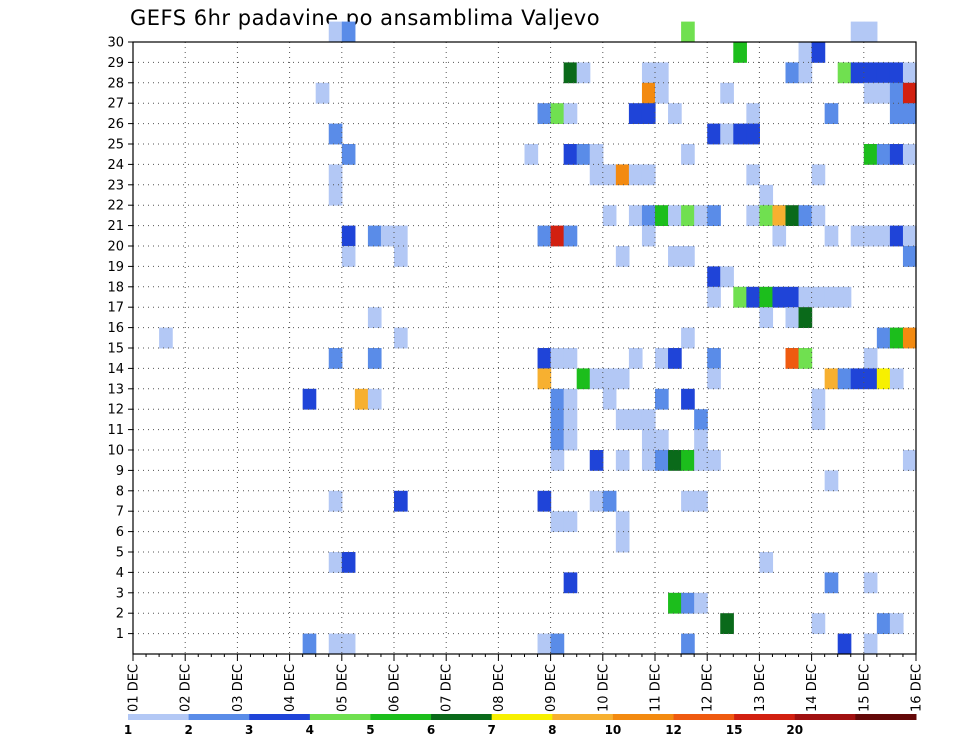  I want to click on colorbar-label: 1, so click(128, 730).